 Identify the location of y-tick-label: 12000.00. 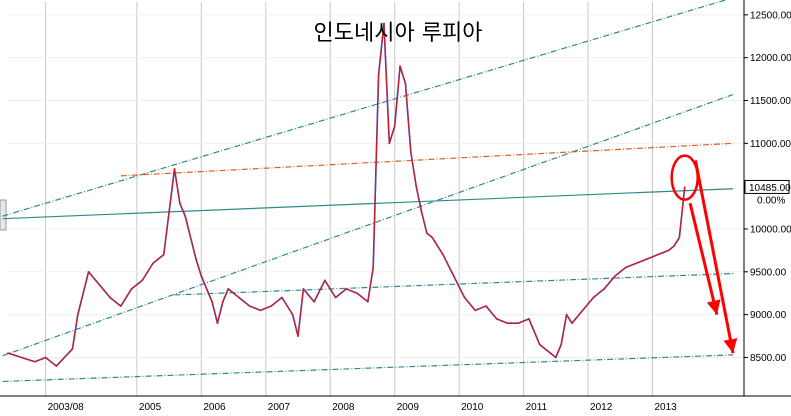
(770, 58).